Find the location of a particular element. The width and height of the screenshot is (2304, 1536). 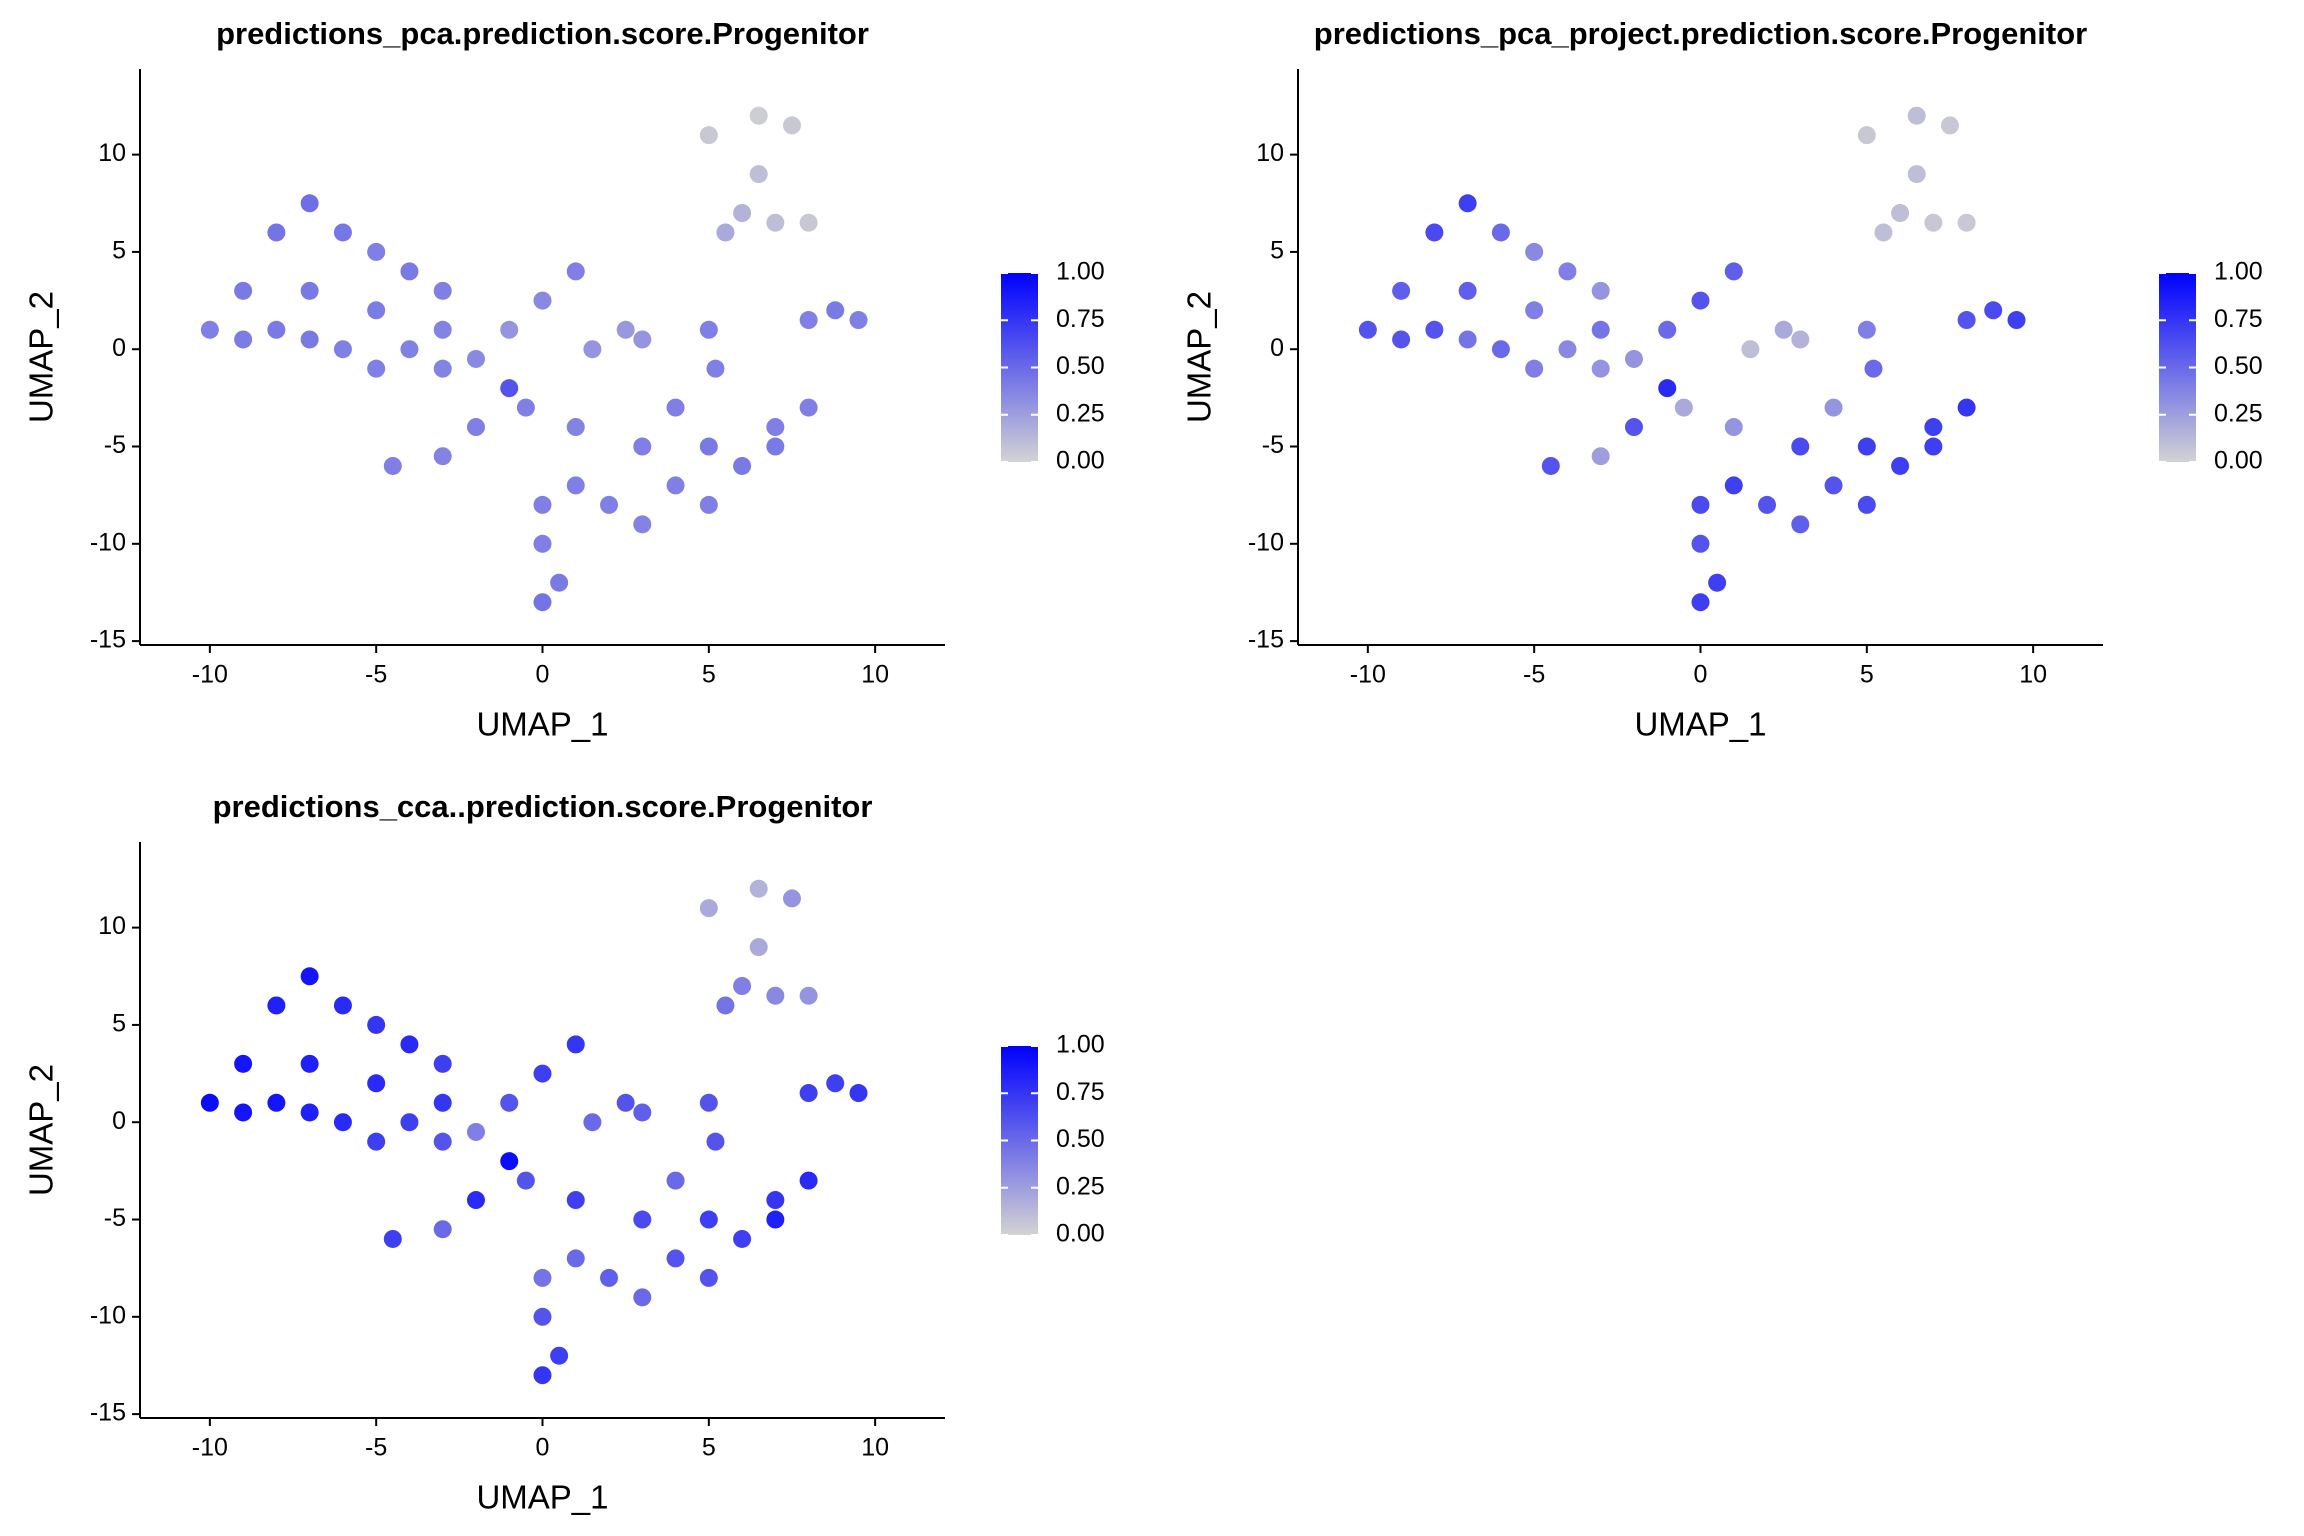

x-tick-label: -10 is located at coordinates (1368, 675).